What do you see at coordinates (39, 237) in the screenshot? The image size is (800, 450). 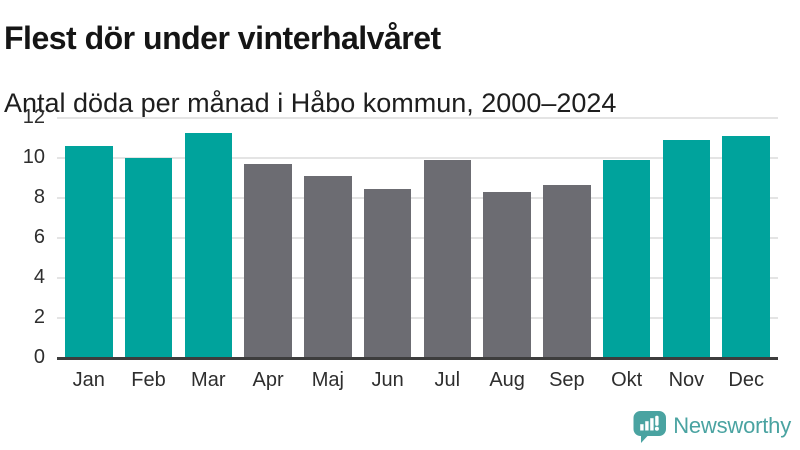 I see `y-tick-label-6: 6` at bounding box center [39, 237].